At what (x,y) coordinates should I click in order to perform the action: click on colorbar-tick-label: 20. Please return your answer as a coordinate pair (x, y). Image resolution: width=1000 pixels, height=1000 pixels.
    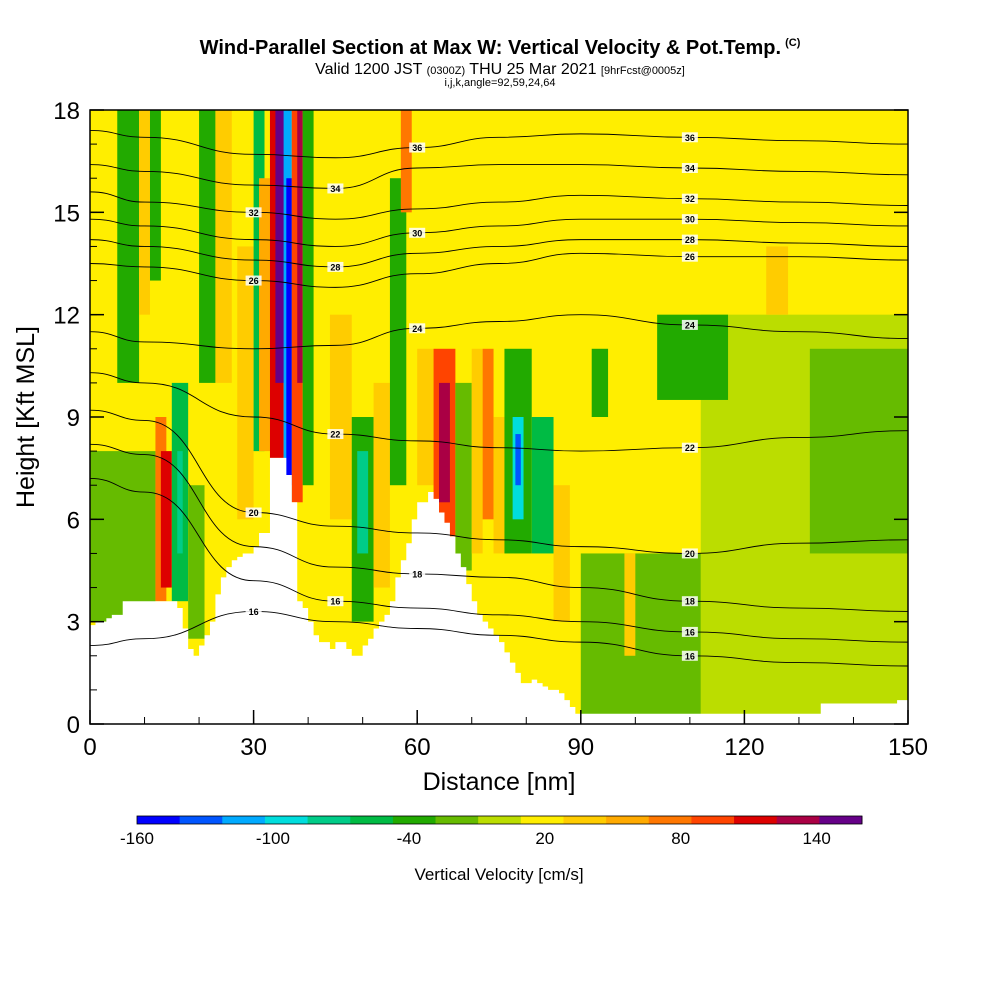
    Looking at the image, I should click on (544, 838).